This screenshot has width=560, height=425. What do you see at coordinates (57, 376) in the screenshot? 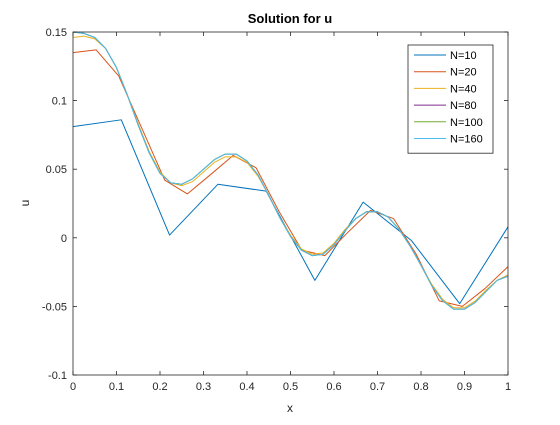
I see `y-tick-label: -0.1` at bounding box center [57, 376].